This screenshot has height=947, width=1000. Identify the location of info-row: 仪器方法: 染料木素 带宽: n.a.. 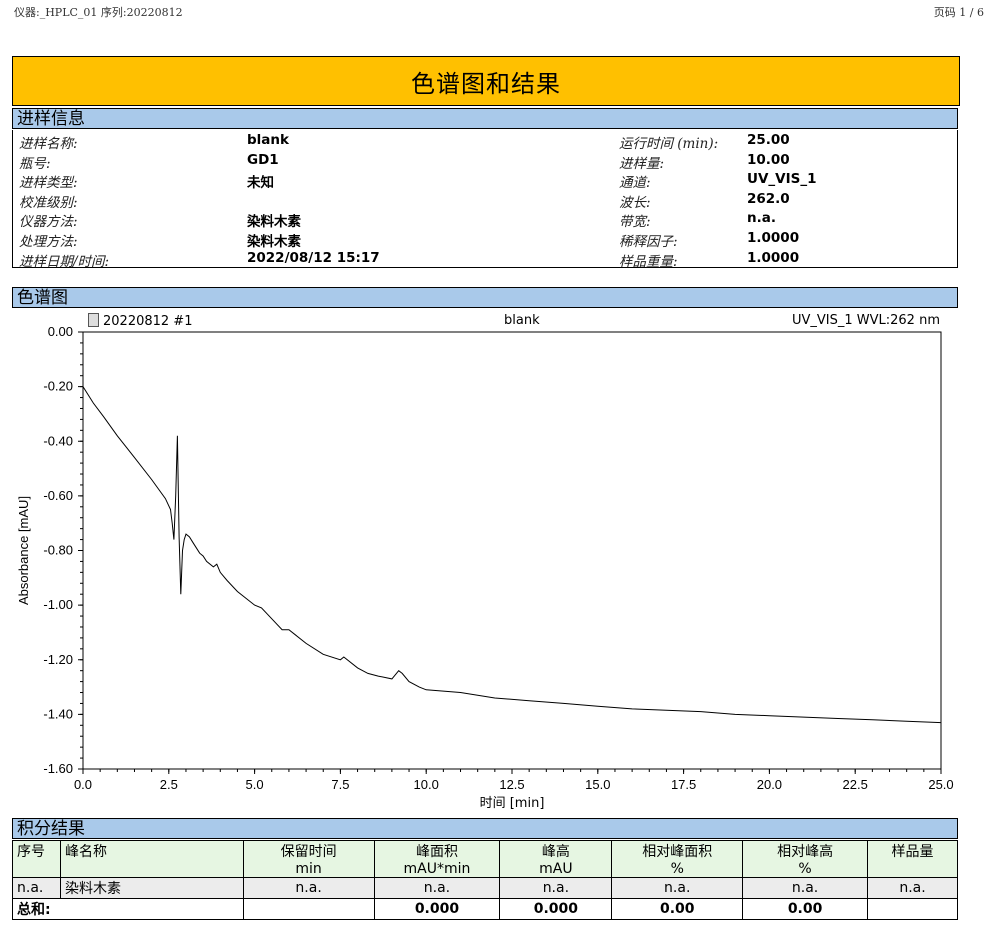
(485, 220).